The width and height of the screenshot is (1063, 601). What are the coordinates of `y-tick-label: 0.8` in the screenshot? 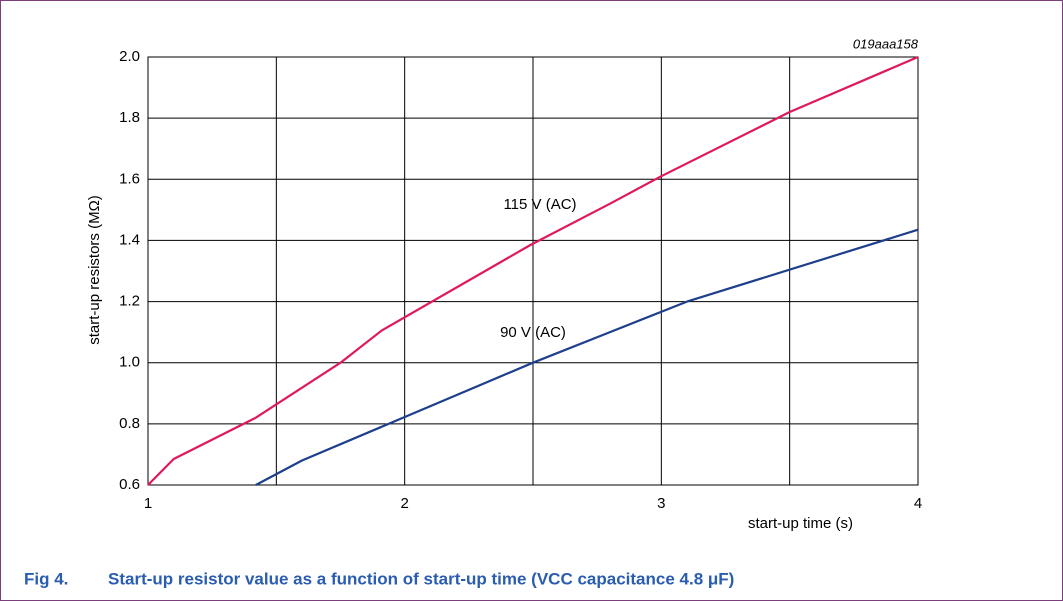 It's located at (129, 423).